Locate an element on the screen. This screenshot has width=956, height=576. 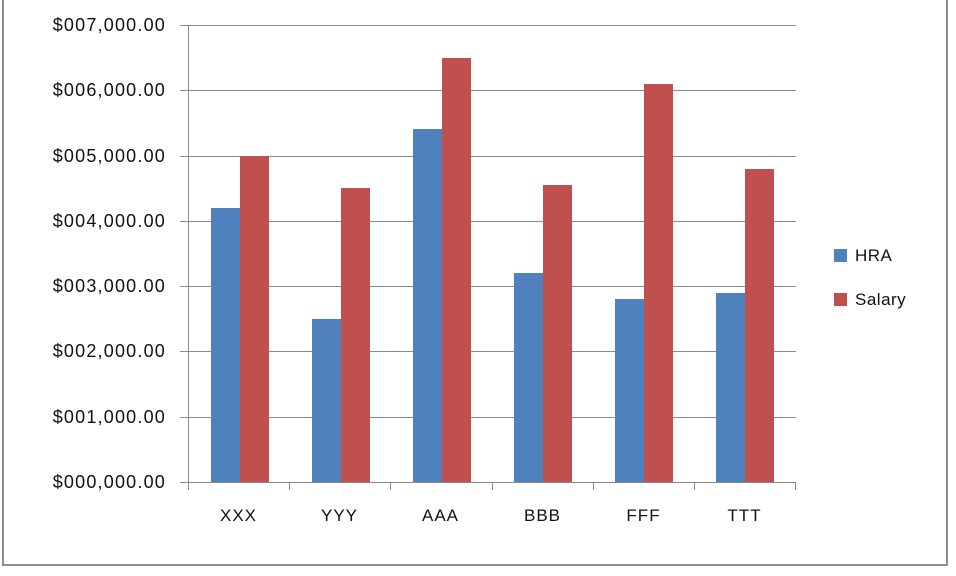
x-axis-category-label: XXX is located at coordinates (238, 515).